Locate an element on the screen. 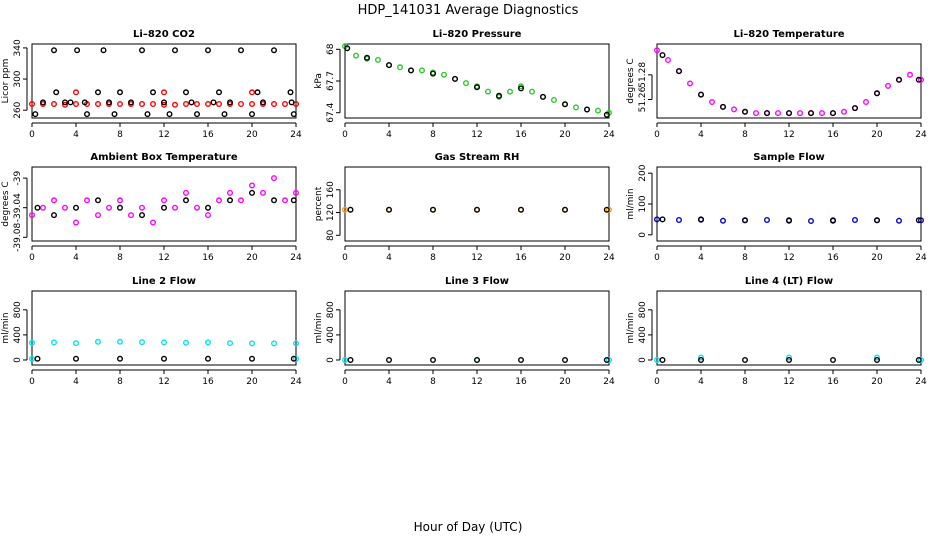  y-tick-label: -39 is located at coordinates (18, 177).